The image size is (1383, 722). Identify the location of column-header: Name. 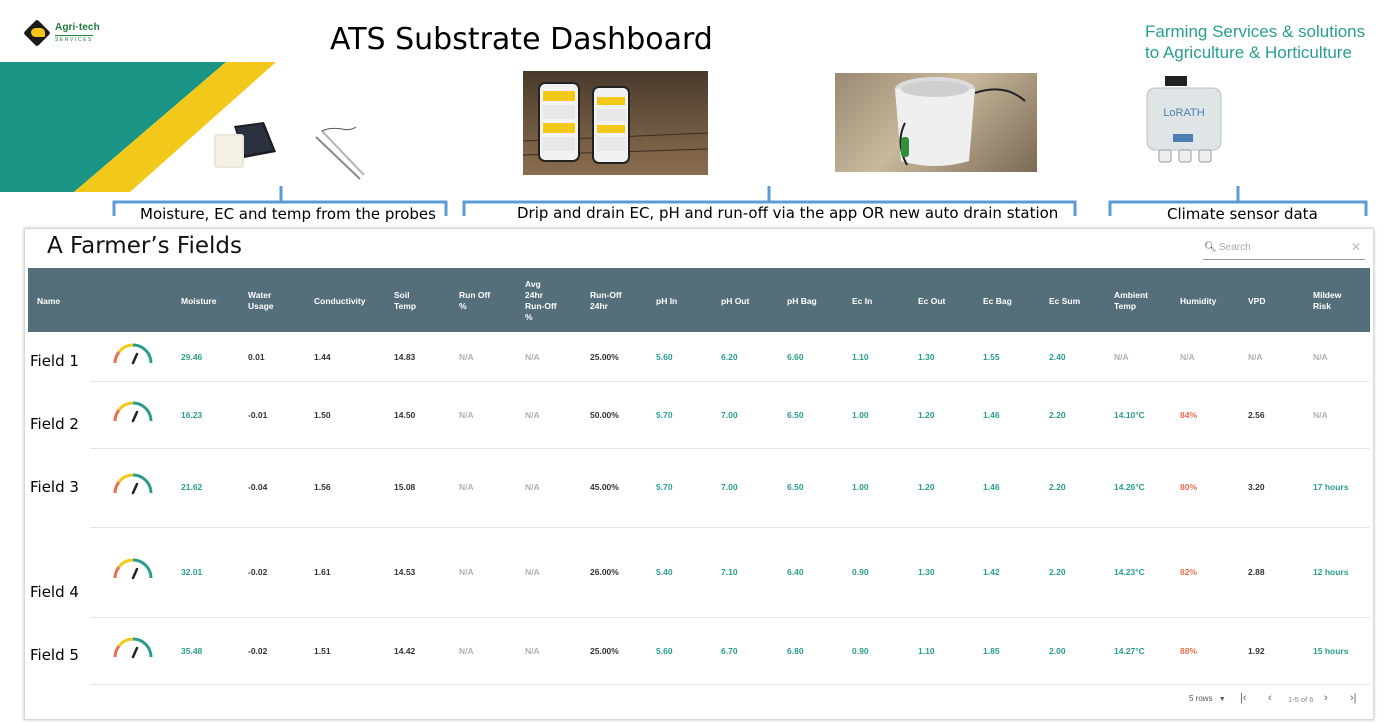
(48, 301).